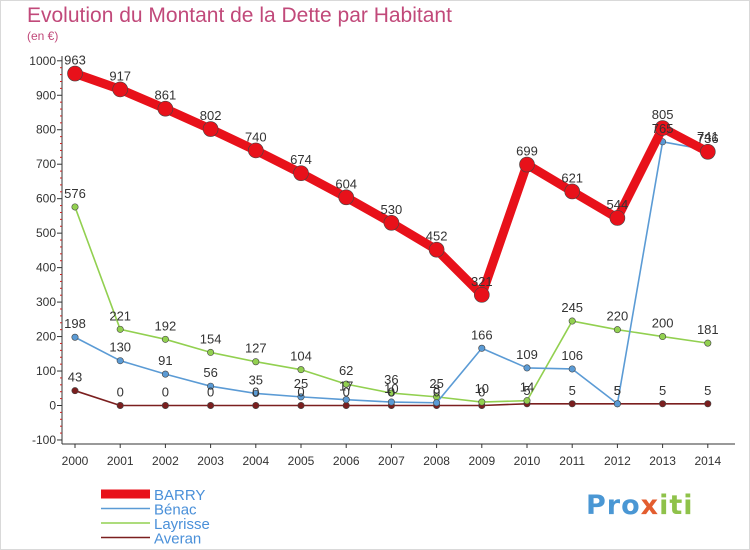 This screenshot has height=550, width=750. What do you see at coordinates (391, 379) in the screenshot?
I see `data-label: 36` at bounding box center [391, 379].